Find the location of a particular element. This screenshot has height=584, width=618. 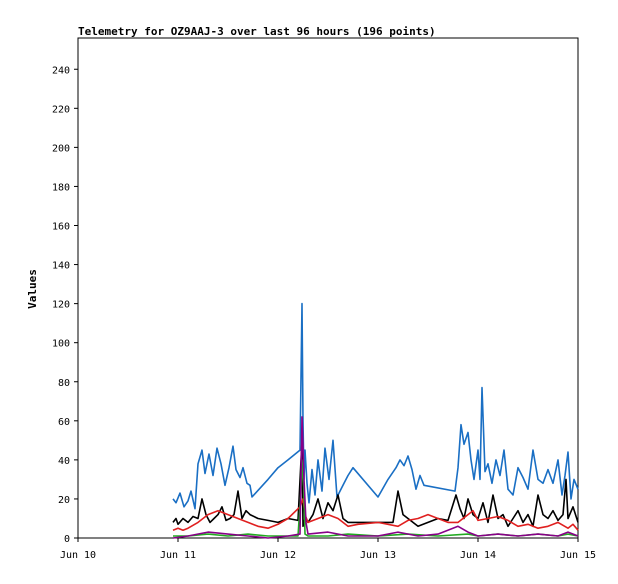

y-tick-label: 80 is located at coordinates (64, 383).